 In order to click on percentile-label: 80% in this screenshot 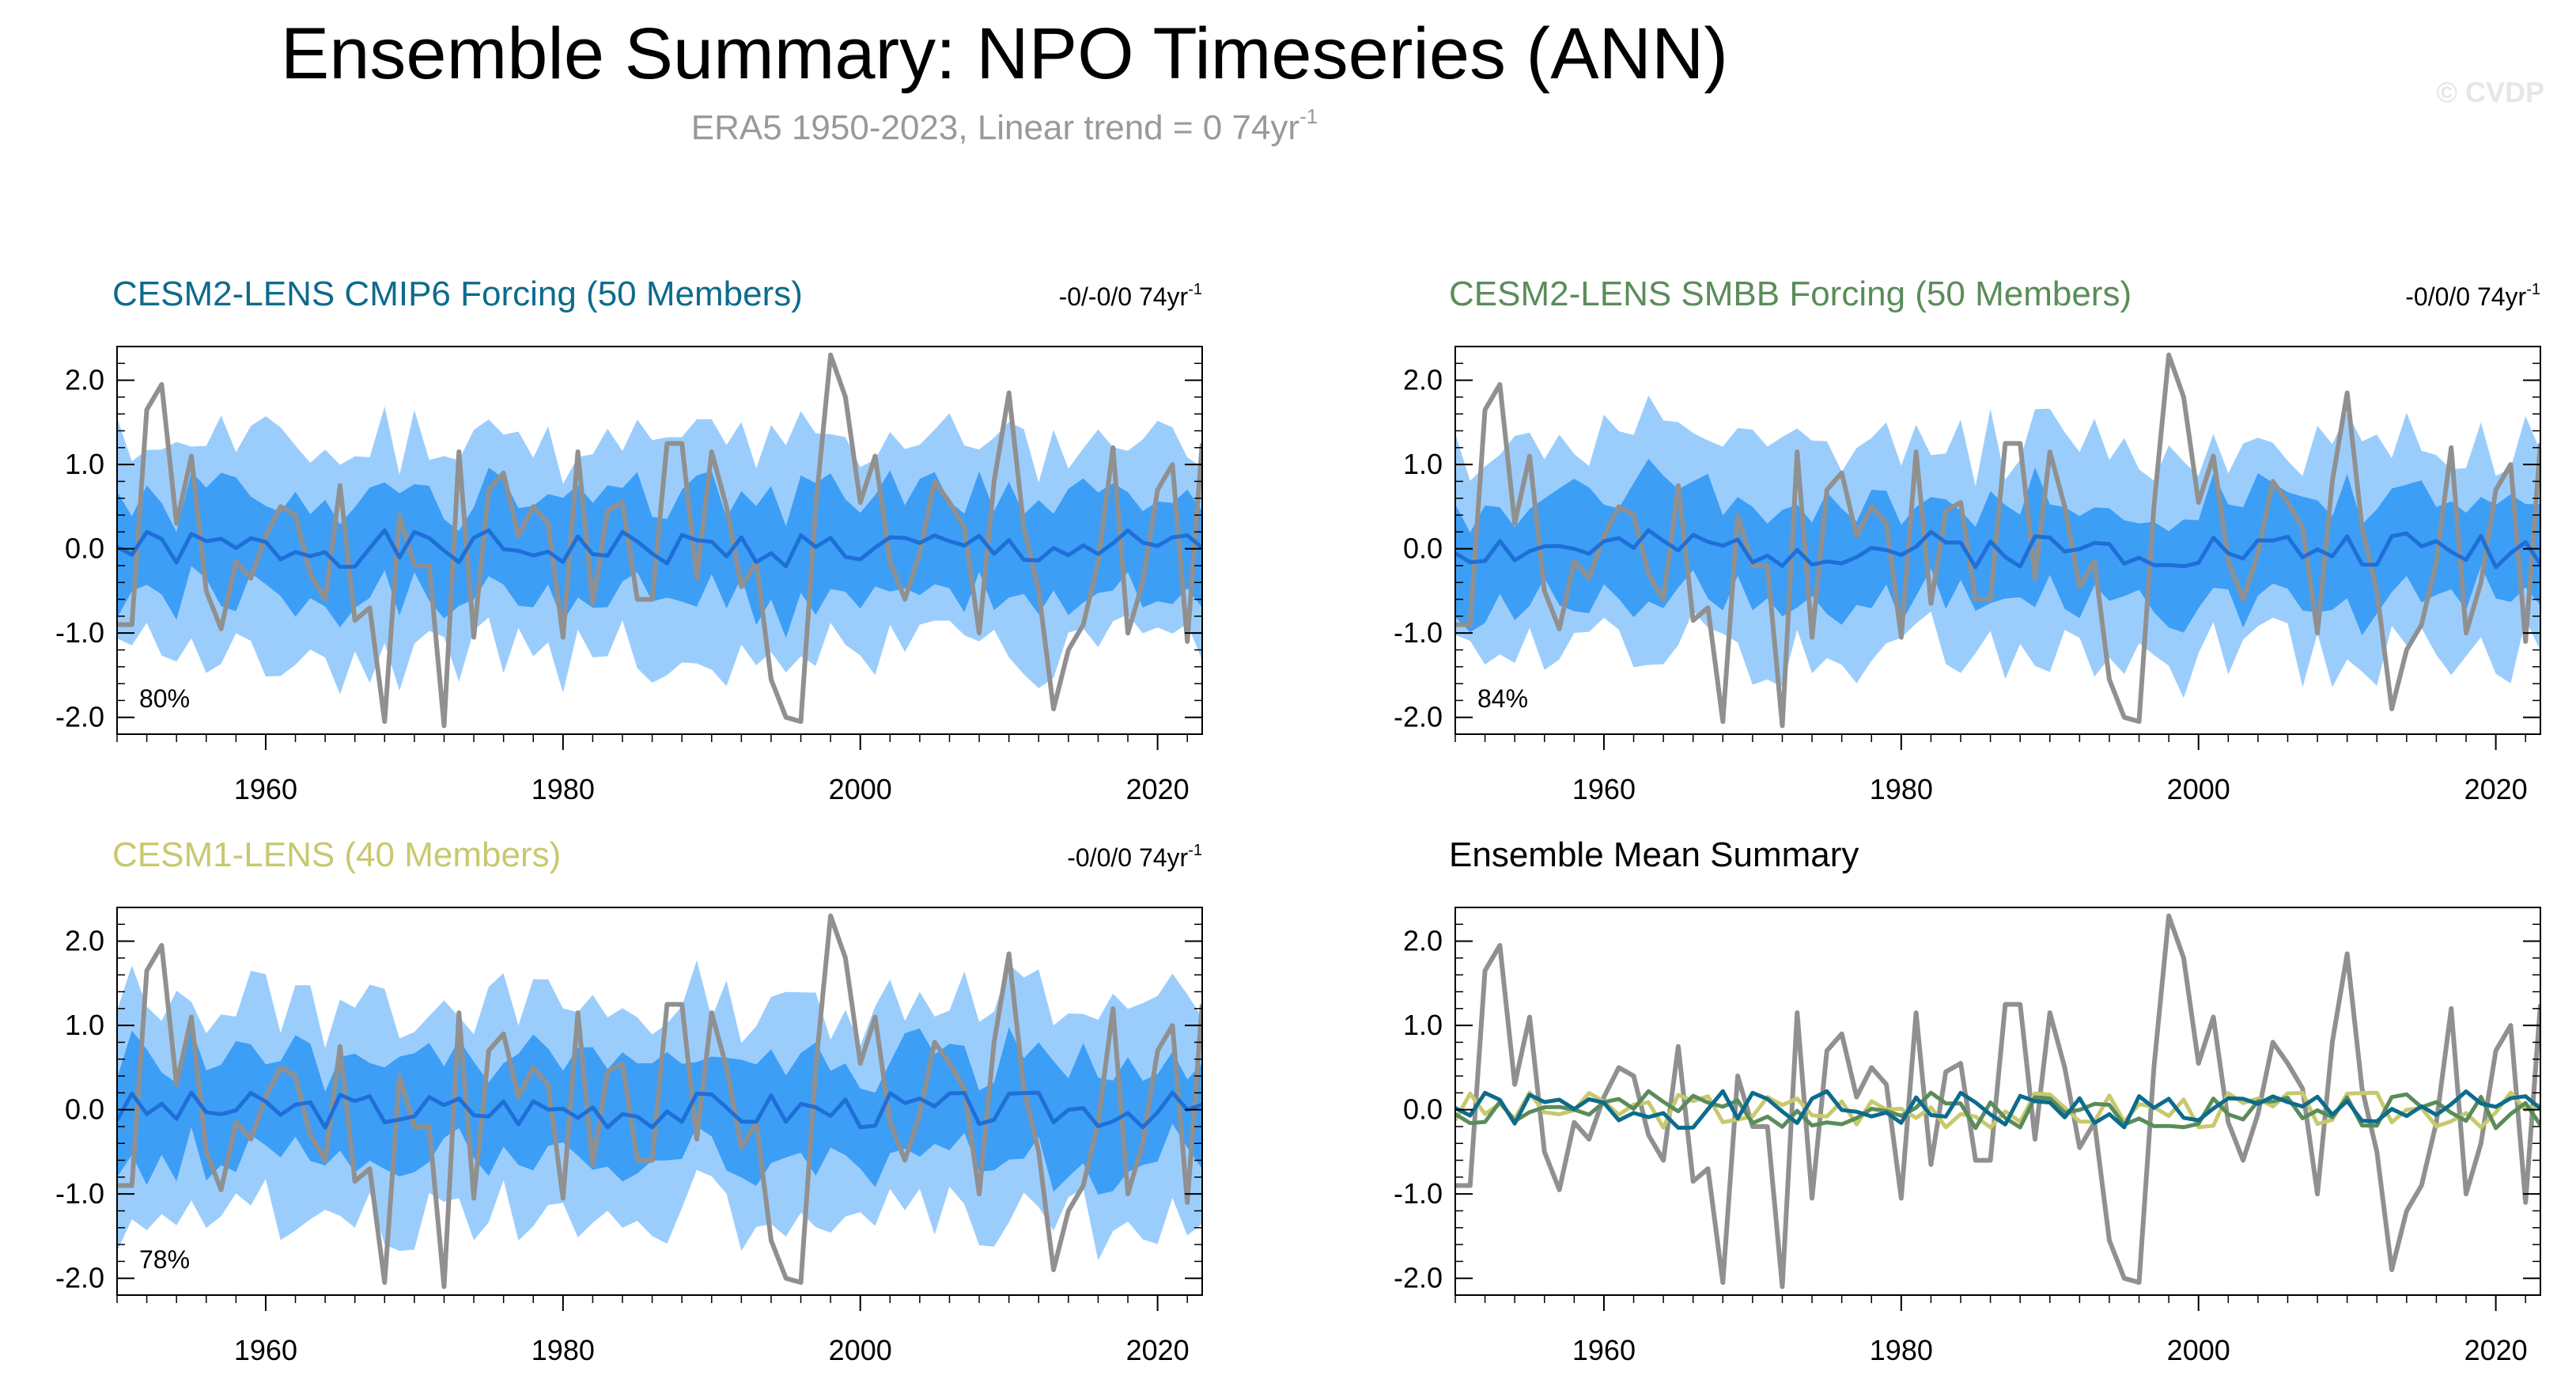, I will do `click(165, 698)`.